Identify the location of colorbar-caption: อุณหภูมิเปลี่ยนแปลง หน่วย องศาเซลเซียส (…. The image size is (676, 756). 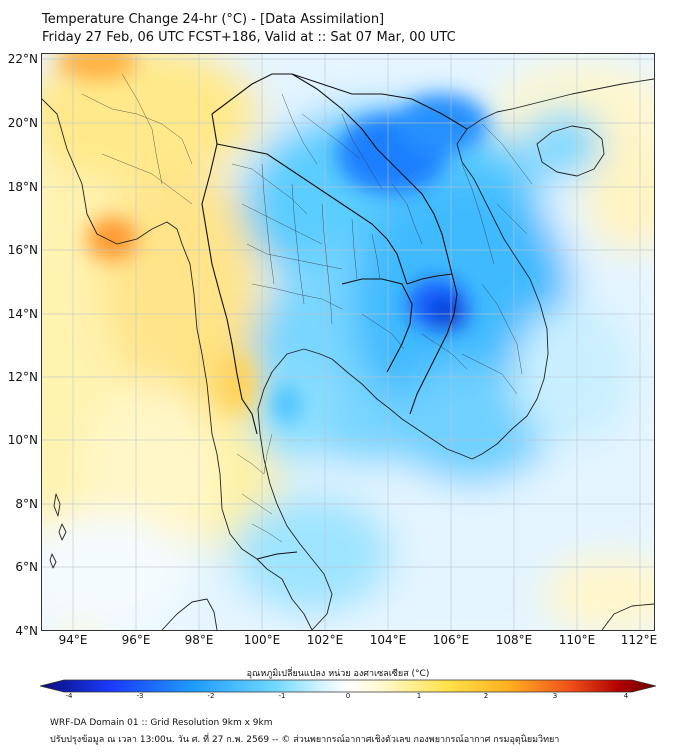
(338, 674).